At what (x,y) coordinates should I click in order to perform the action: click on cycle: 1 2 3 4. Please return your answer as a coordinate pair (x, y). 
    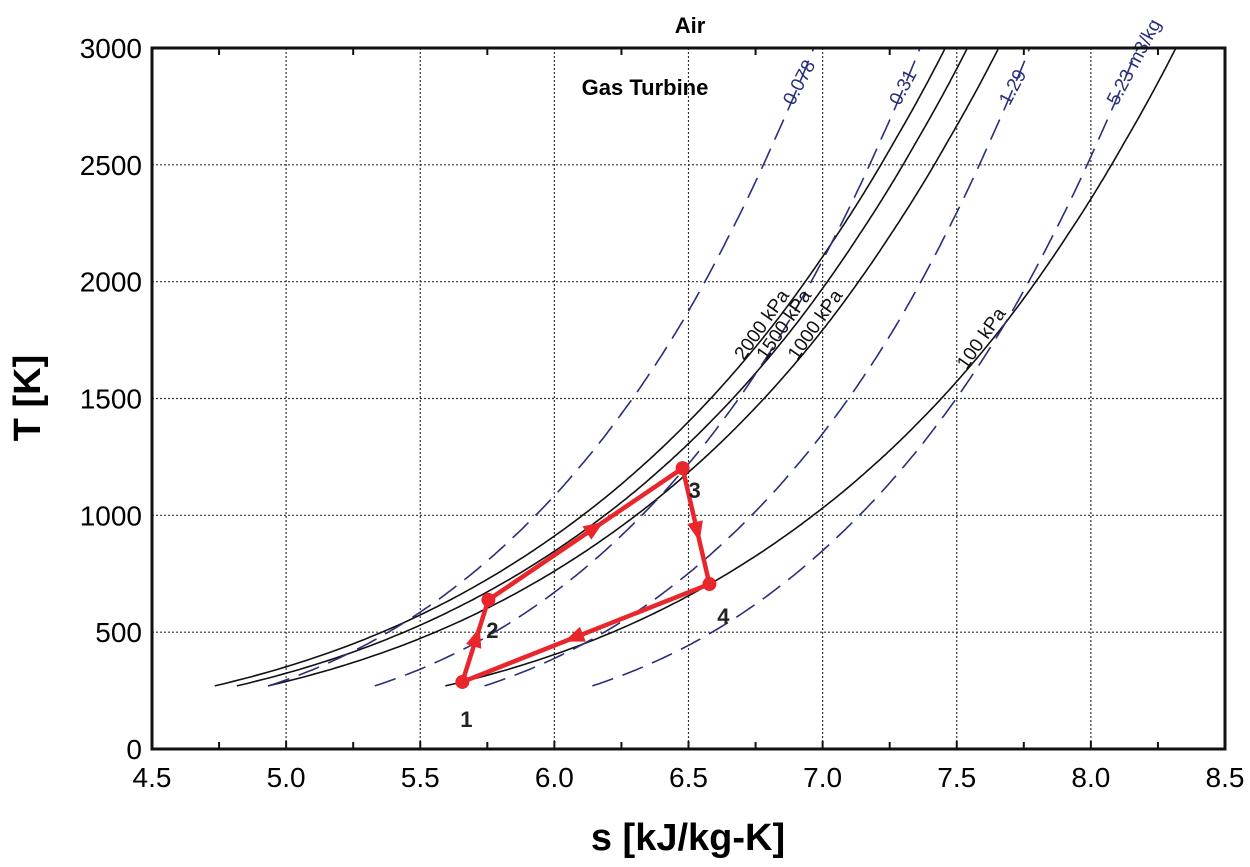
    Looking at the image, I should click on (592, 596).